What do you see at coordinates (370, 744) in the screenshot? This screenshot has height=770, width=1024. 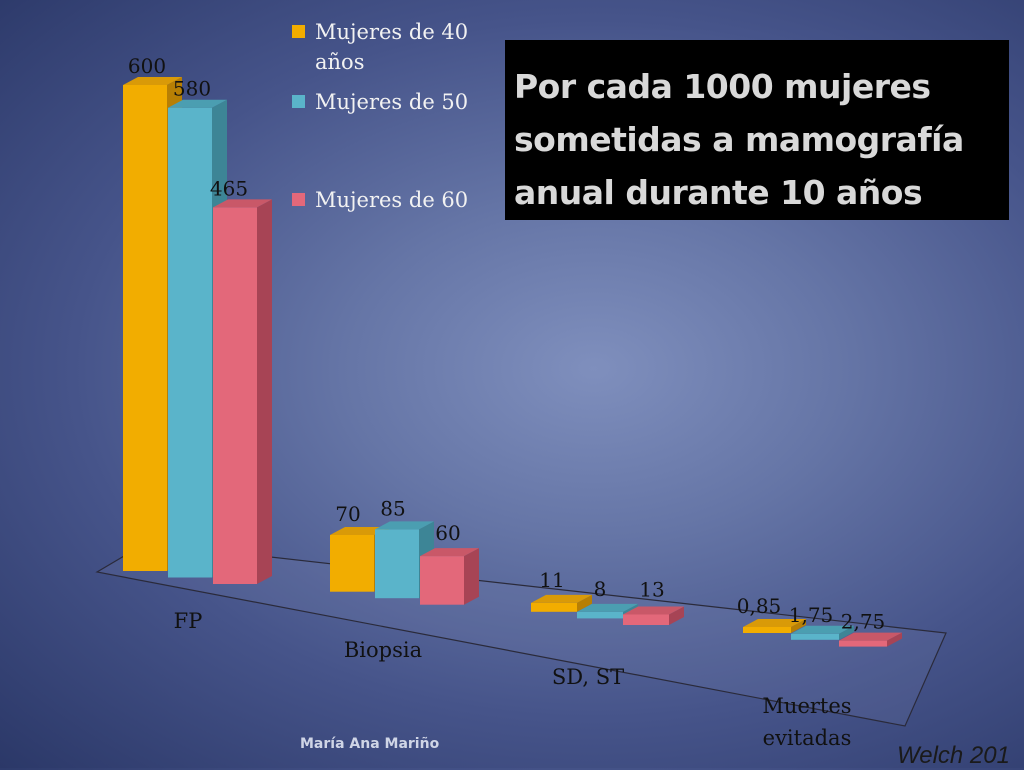 I see `author-footer: María Ana Mariño` at bounding box center [370, 744].